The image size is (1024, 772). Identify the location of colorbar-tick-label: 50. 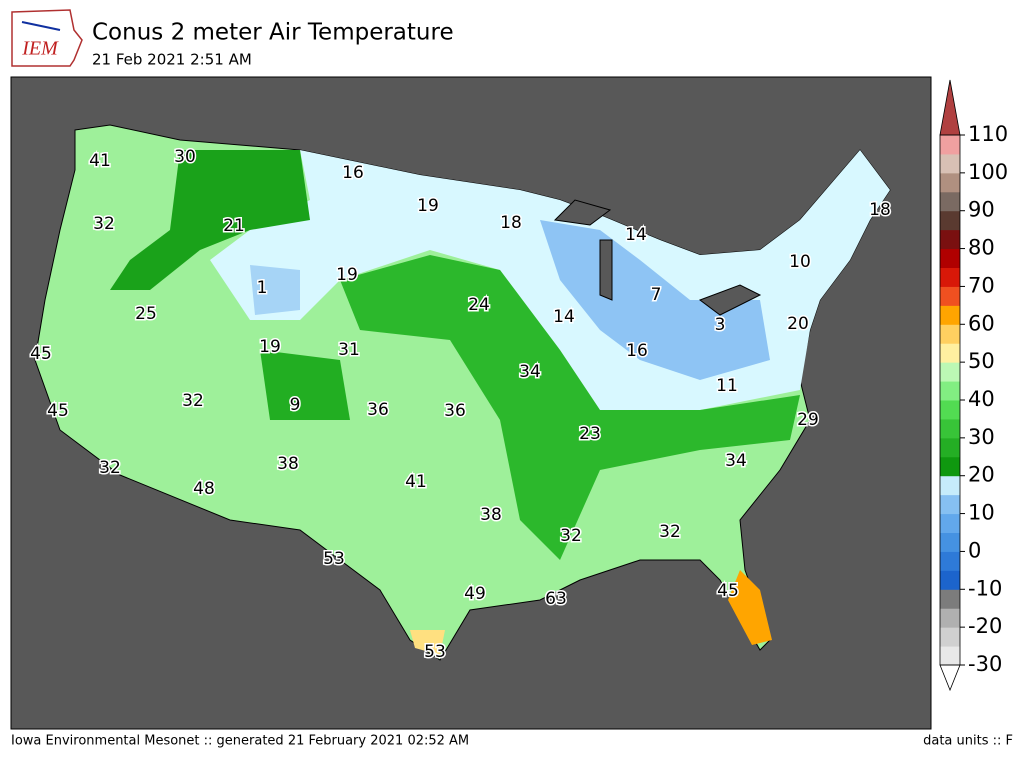
(981, 361).